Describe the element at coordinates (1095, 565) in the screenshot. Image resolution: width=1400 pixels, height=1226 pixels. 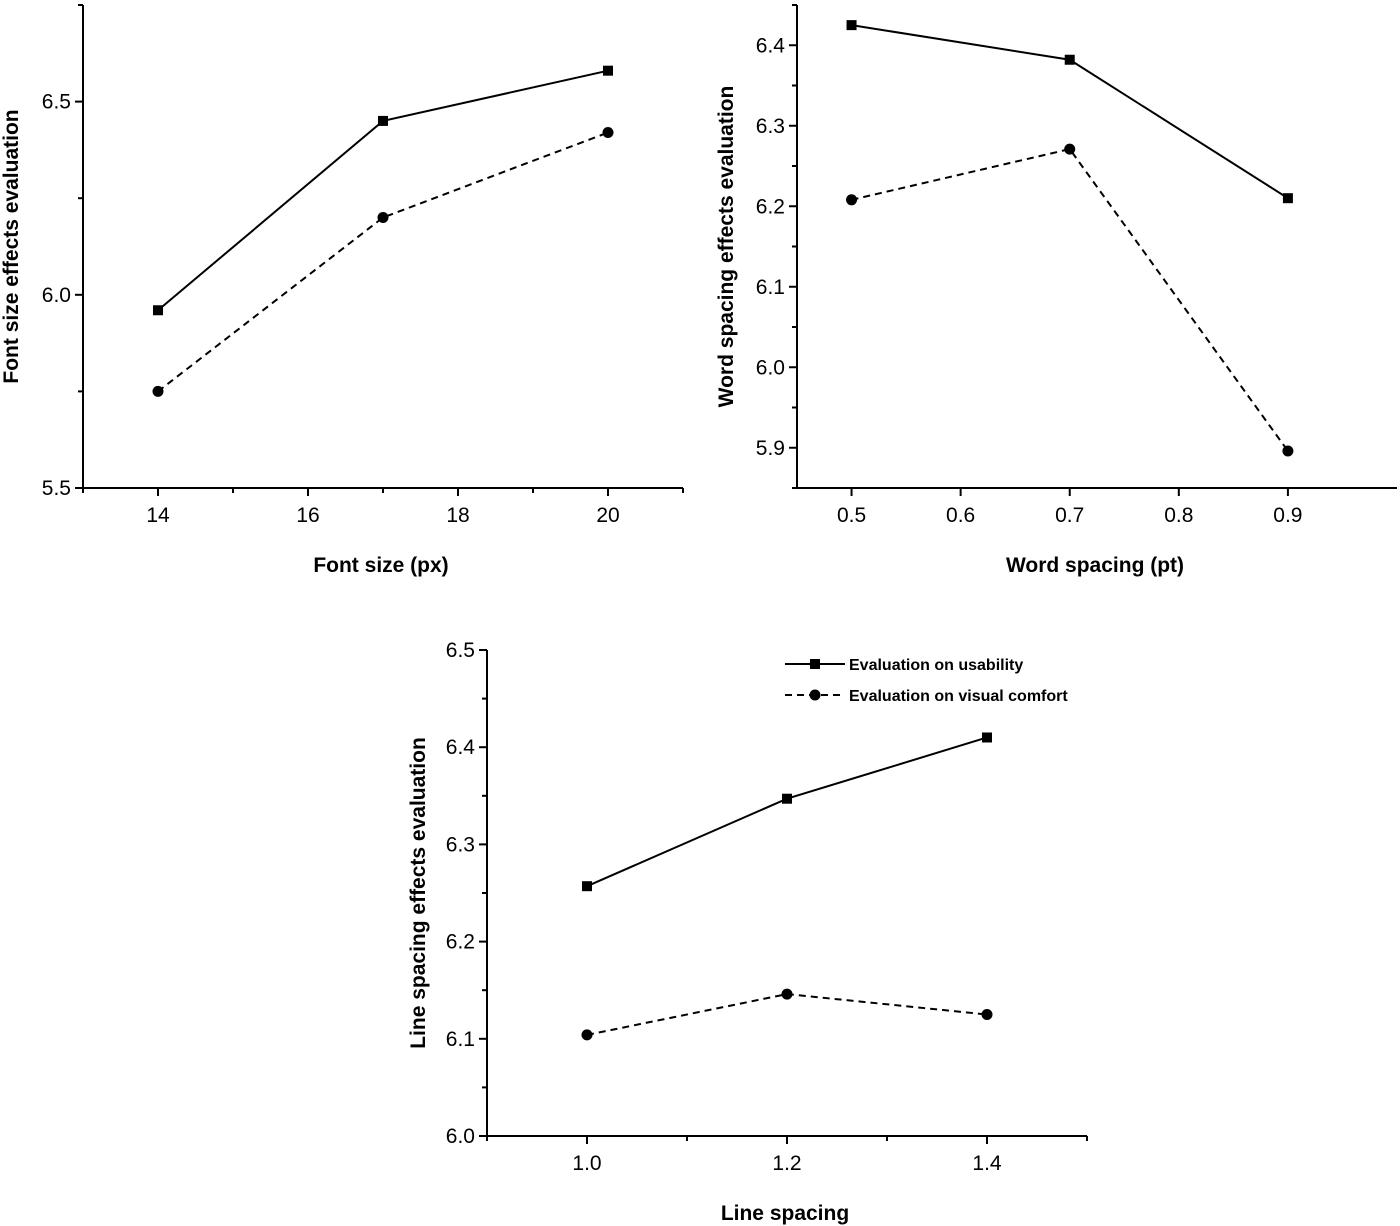
I see `x-axis-title: Word spacing (pt)` at that location.